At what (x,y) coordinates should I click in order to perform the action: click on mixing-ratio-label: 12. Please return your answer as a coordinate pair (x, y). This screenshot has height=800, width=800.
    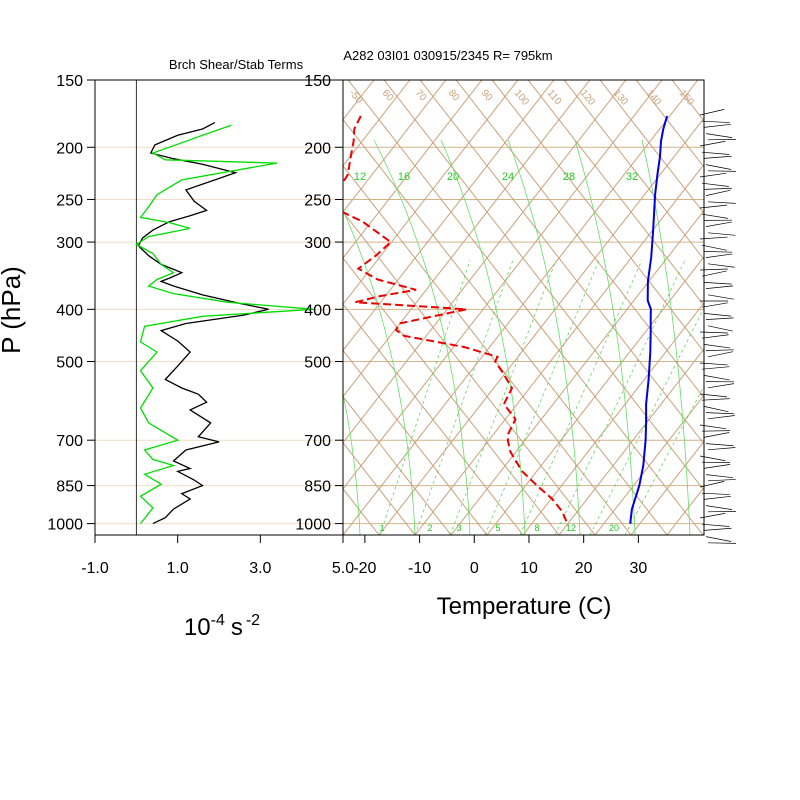
    Looking at the image, I should click on (571, 528).